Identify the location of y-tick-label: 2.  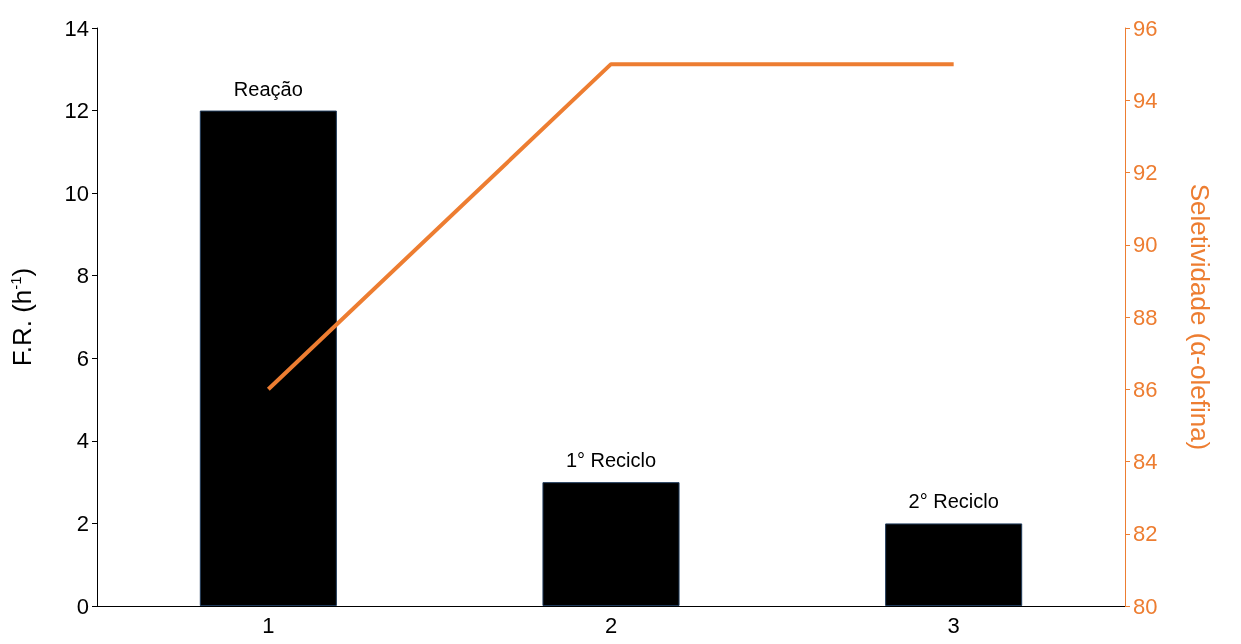
(82, 523).